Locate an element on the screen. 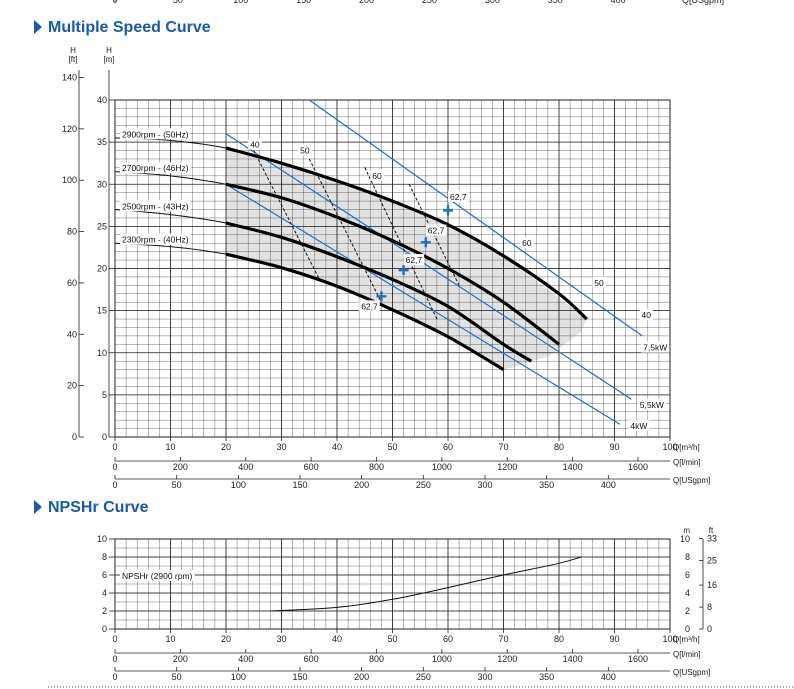 This screenshot has width=794, height=689. x-usgpm-tick-label: 50 is located at coordinates (177, 485).